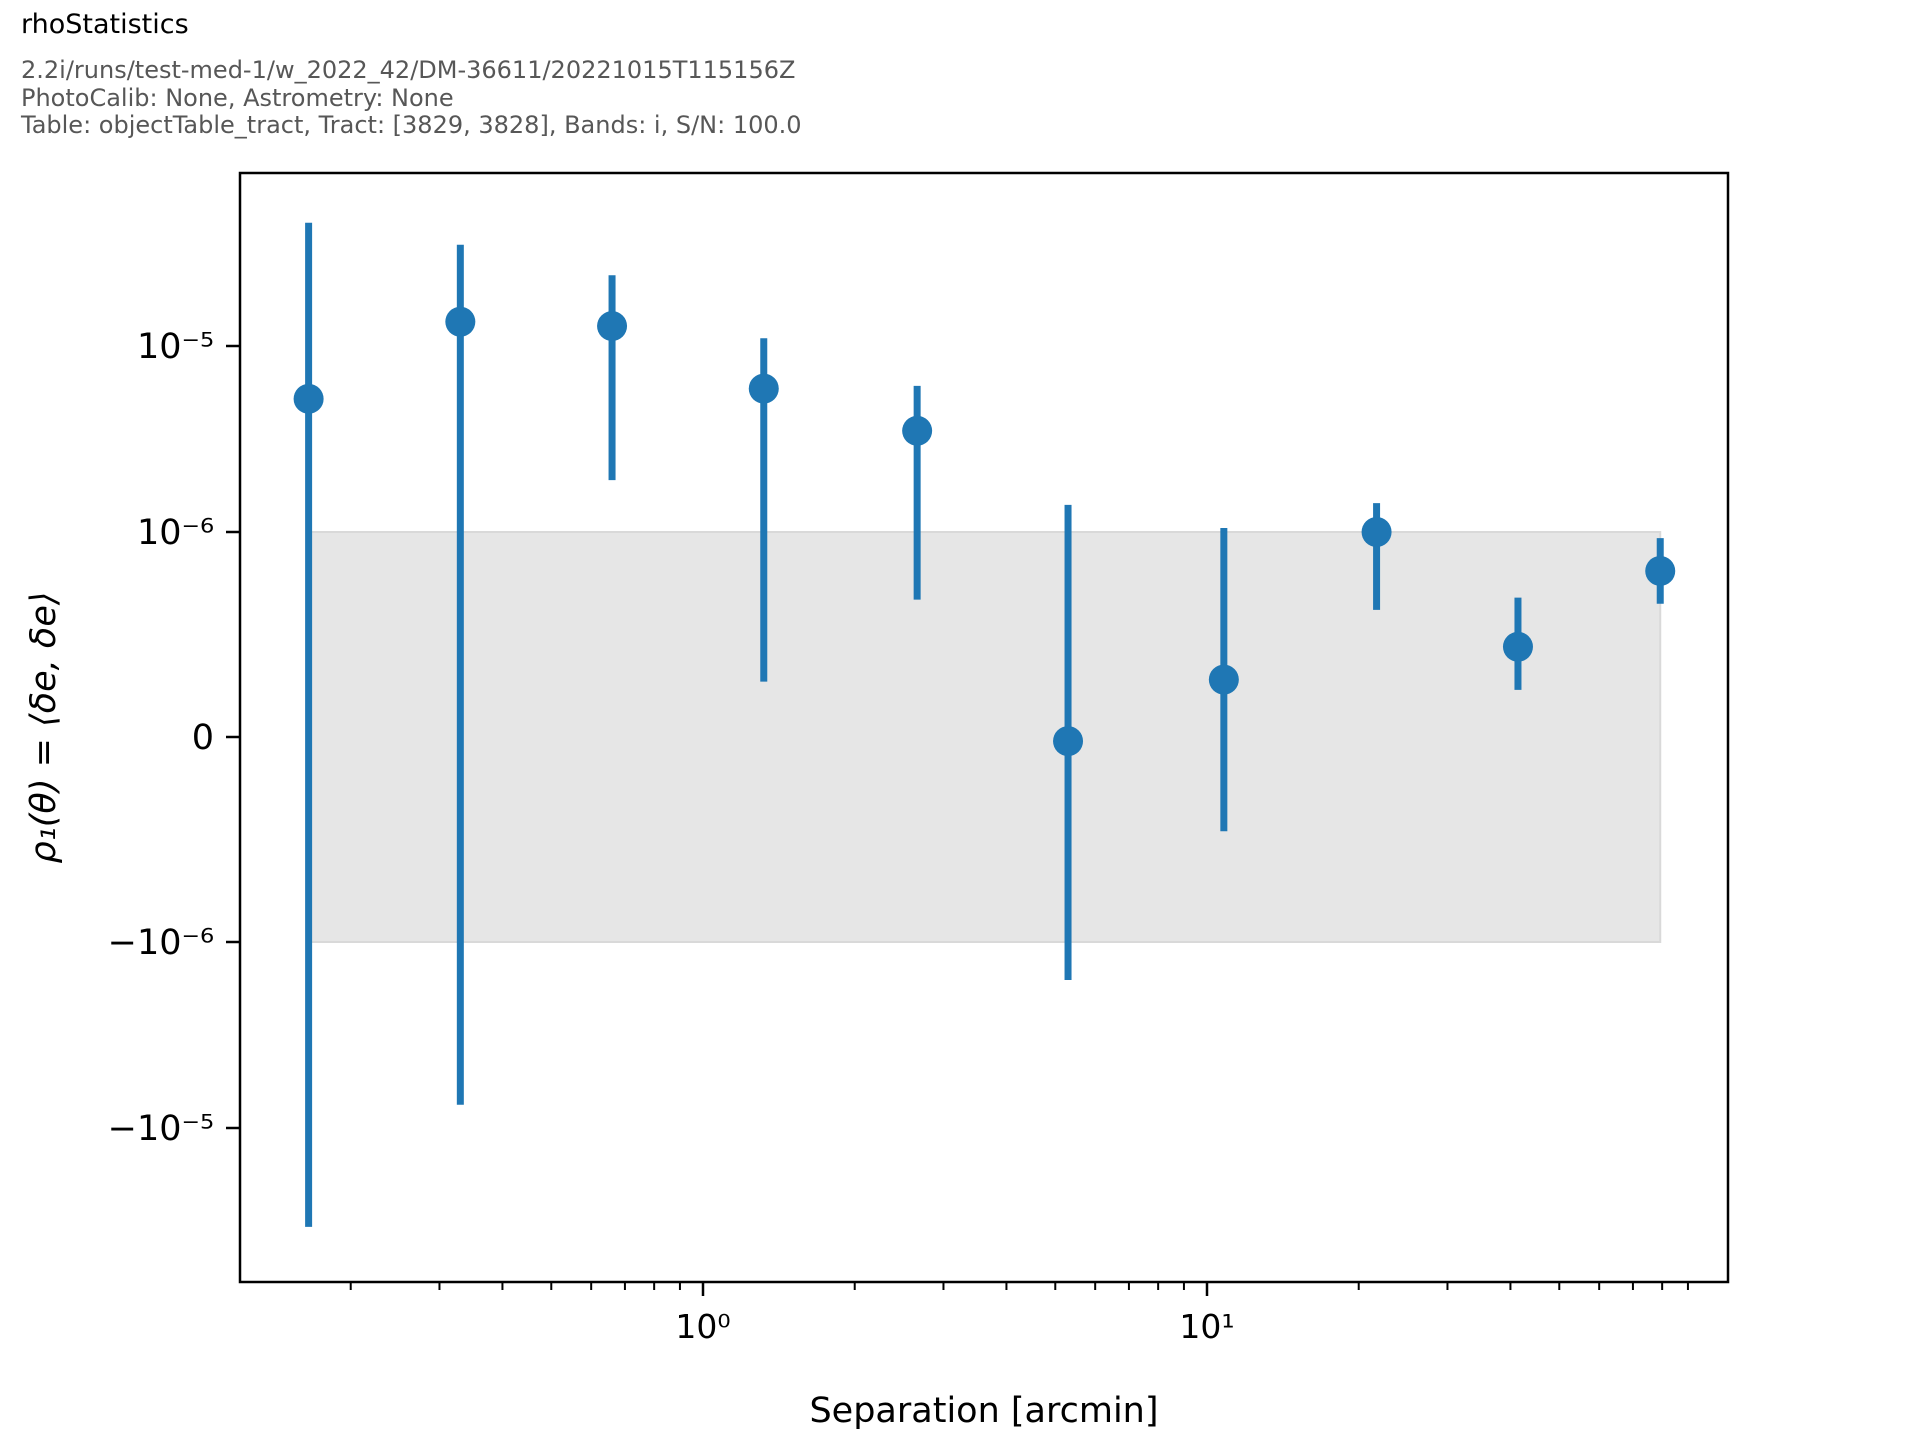 This screenshot has width=1920, height=1440. I want to click on x-tick-label: 10¹, so click(1206, 1326).